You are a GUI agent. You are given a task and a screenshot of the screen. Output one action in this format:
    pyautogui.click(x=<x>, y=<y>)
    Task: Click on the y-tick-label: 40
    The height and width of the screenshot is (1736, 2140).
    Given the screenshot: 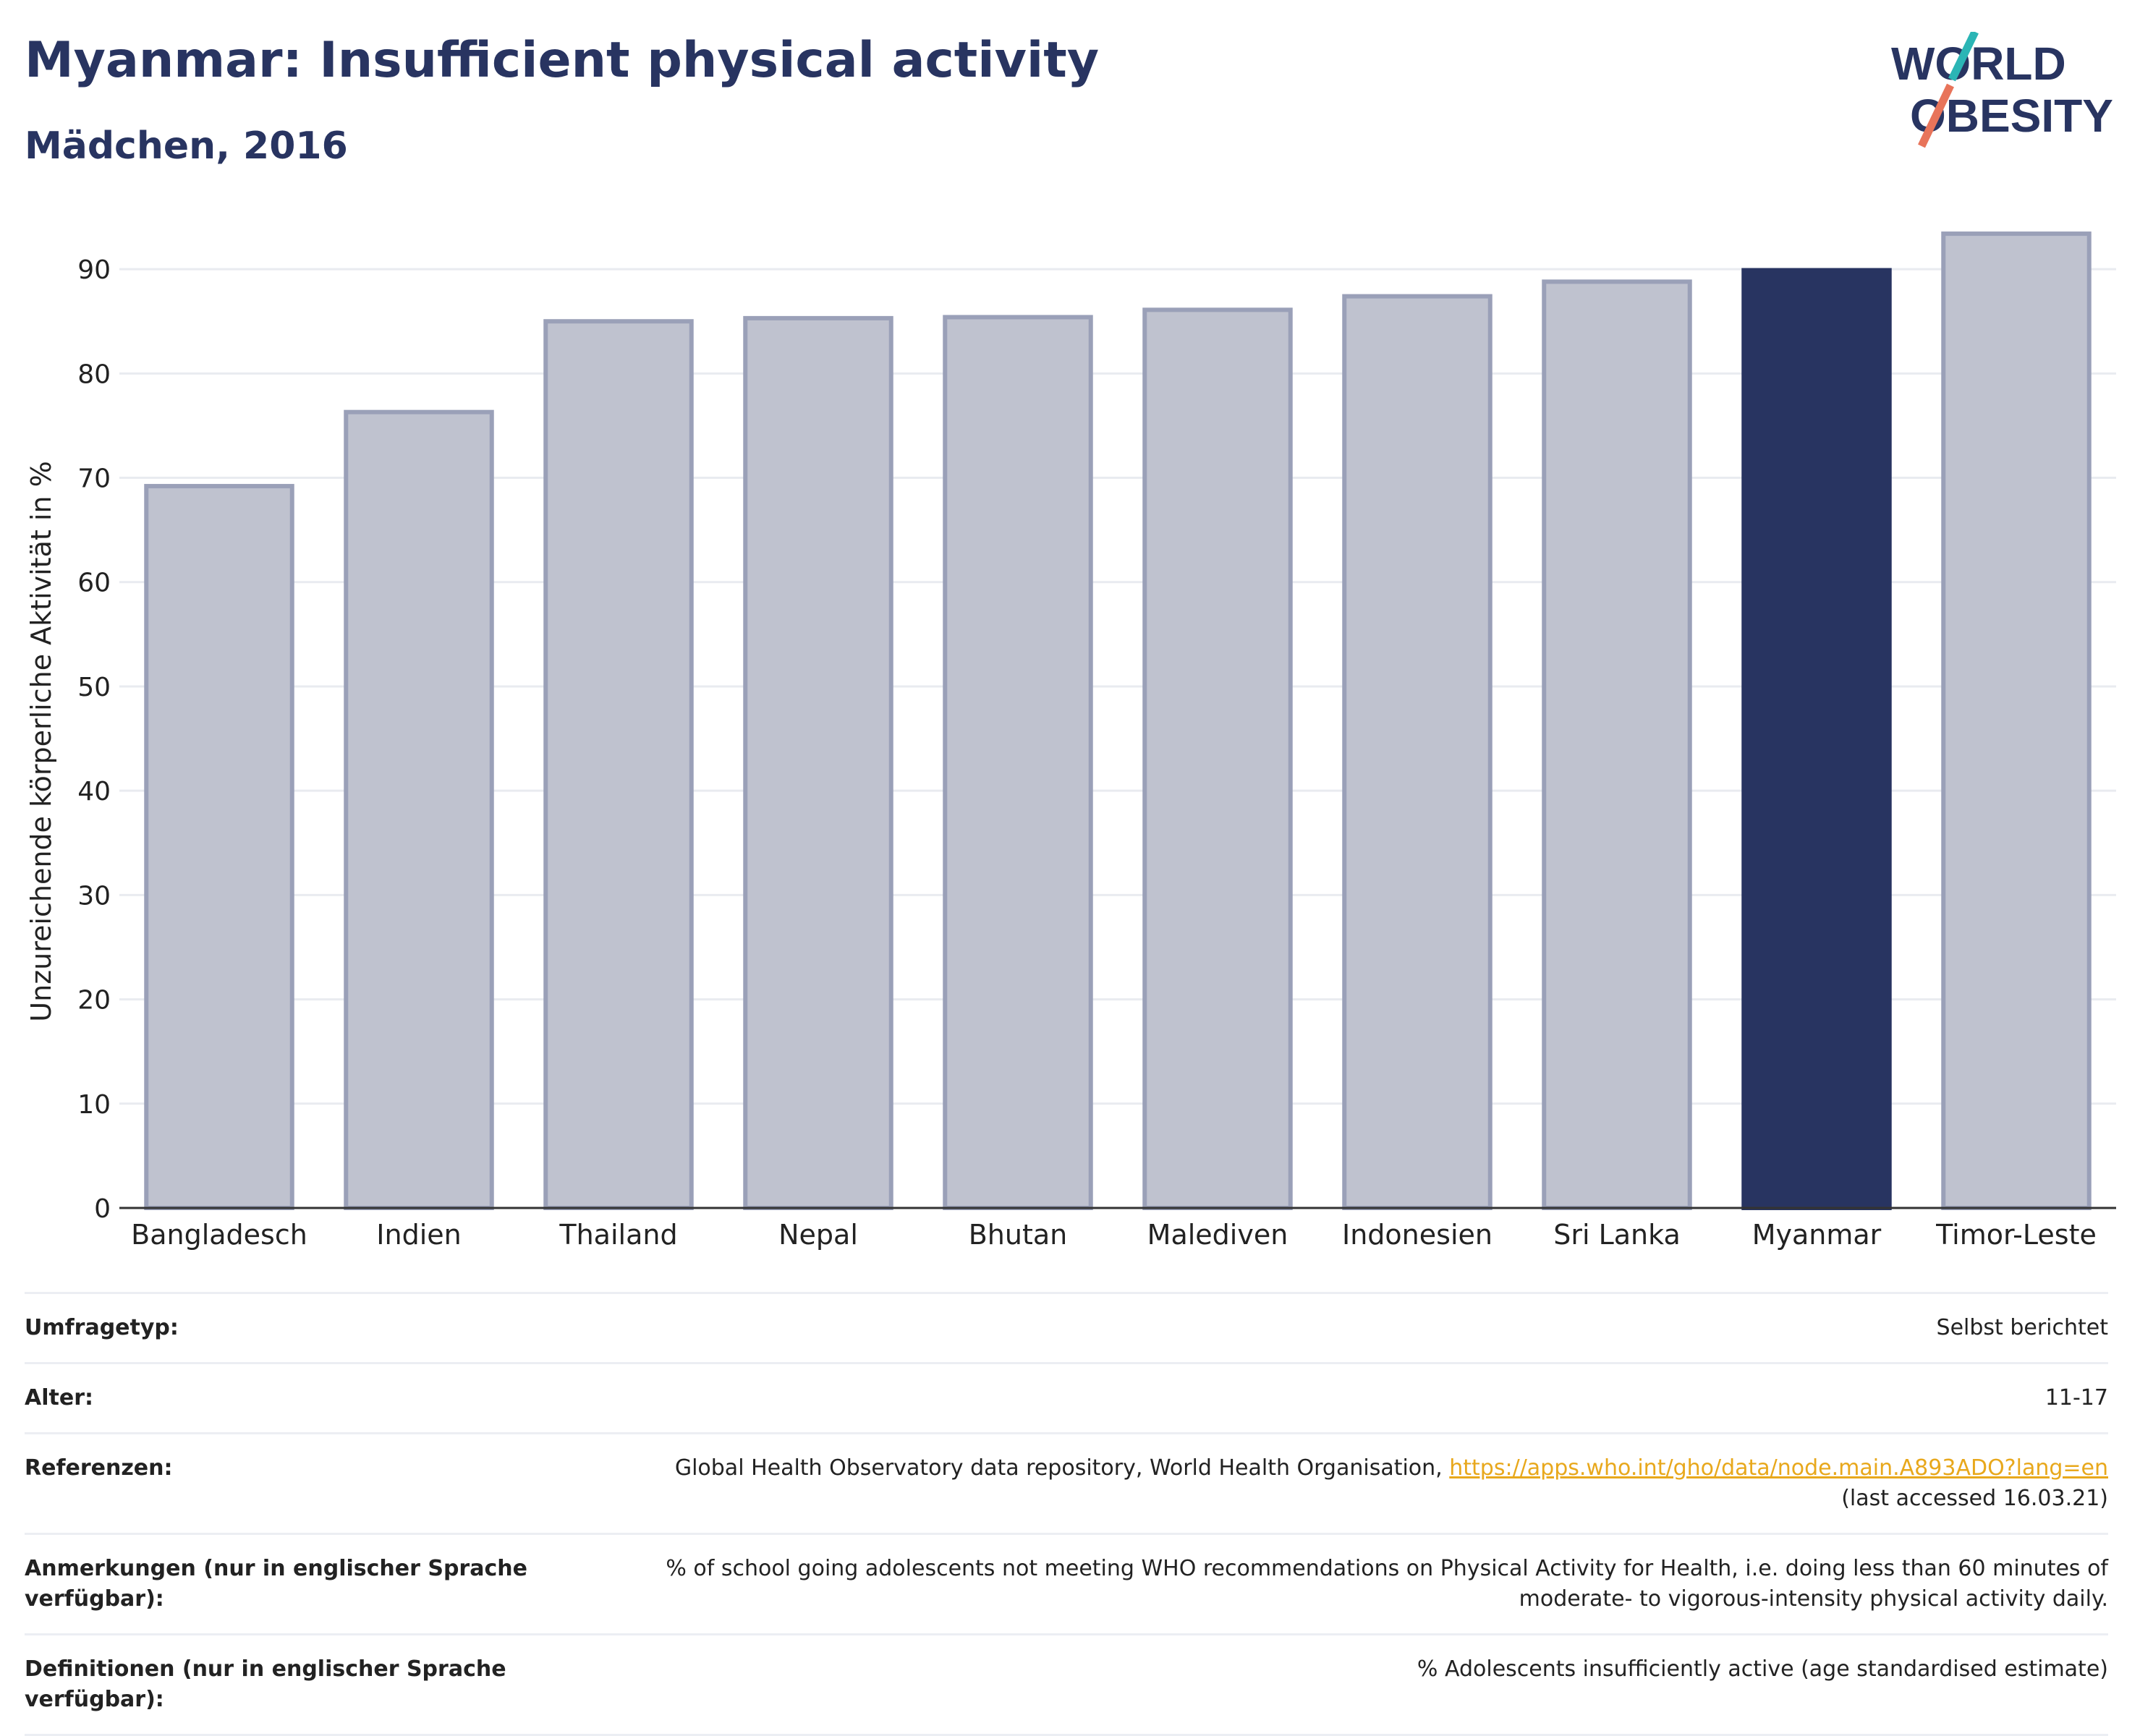 What is the action you would take?
    pyautogui.click(x=94, y=792)
    